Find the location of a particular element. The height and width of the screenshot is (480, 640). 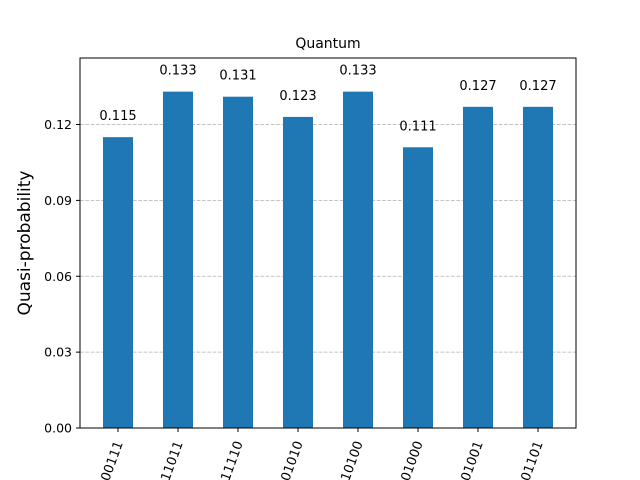

y-tick-label: 0.12 is located at coordinates (58, 124).